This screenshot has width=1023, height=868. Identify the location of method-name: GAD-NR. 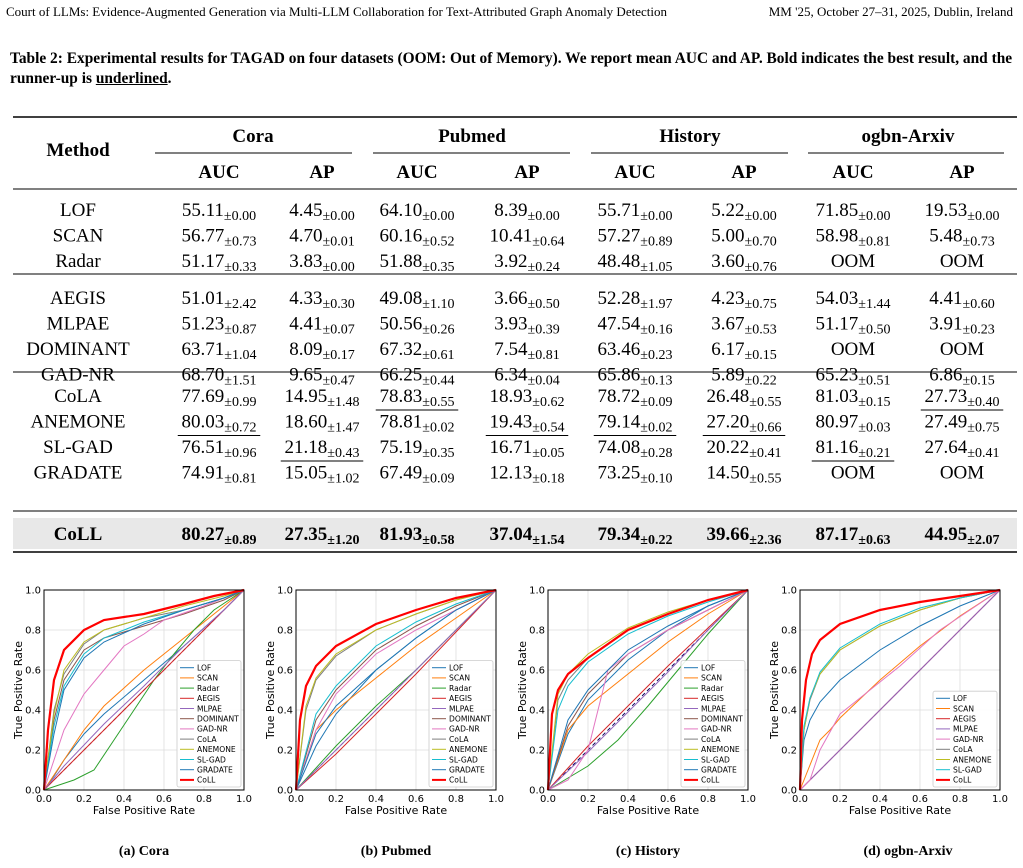
(78, 375).